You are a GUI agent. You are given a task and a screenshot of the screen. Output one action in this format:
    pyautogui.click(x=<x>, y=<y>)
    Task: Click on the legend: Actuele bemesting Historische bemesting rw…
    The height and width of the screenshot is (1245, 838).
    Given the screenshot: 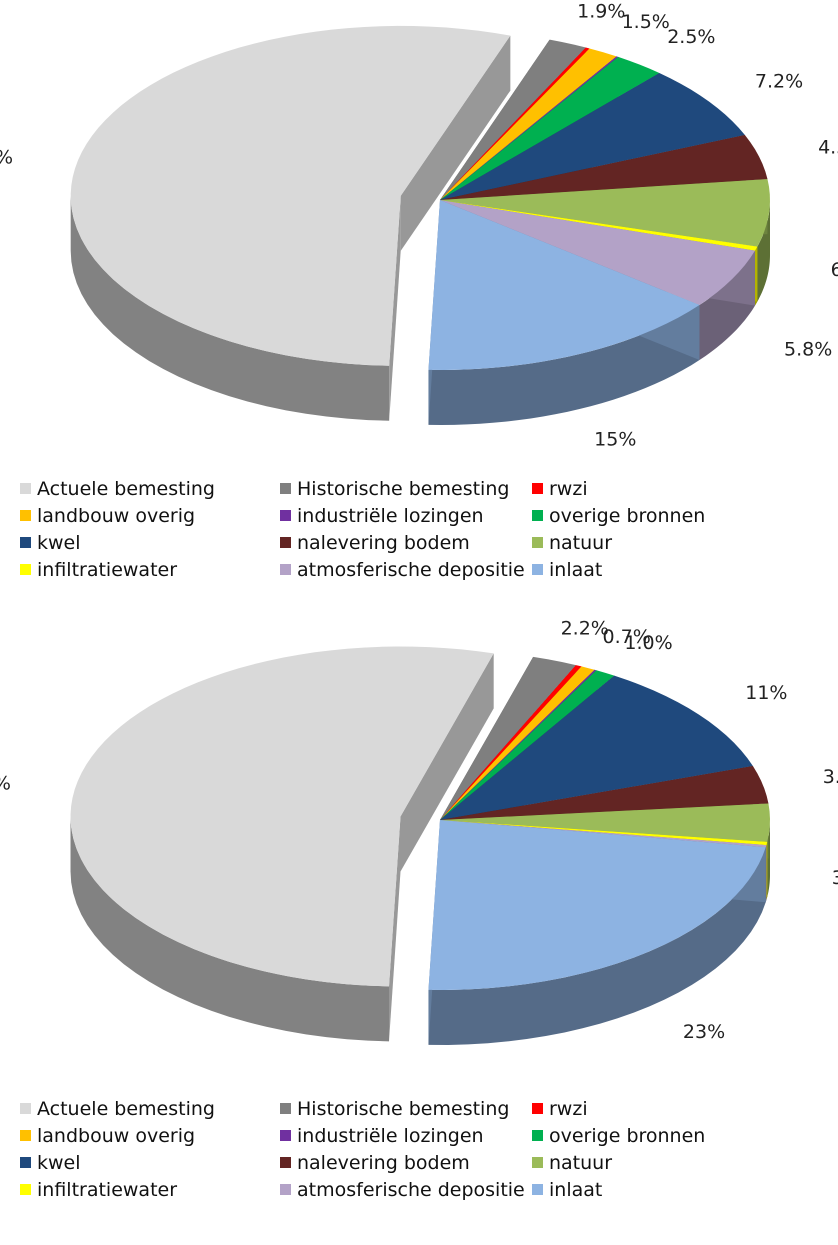 What is the action you would take?
    pyautogui.click(x=419, y=1168)
    